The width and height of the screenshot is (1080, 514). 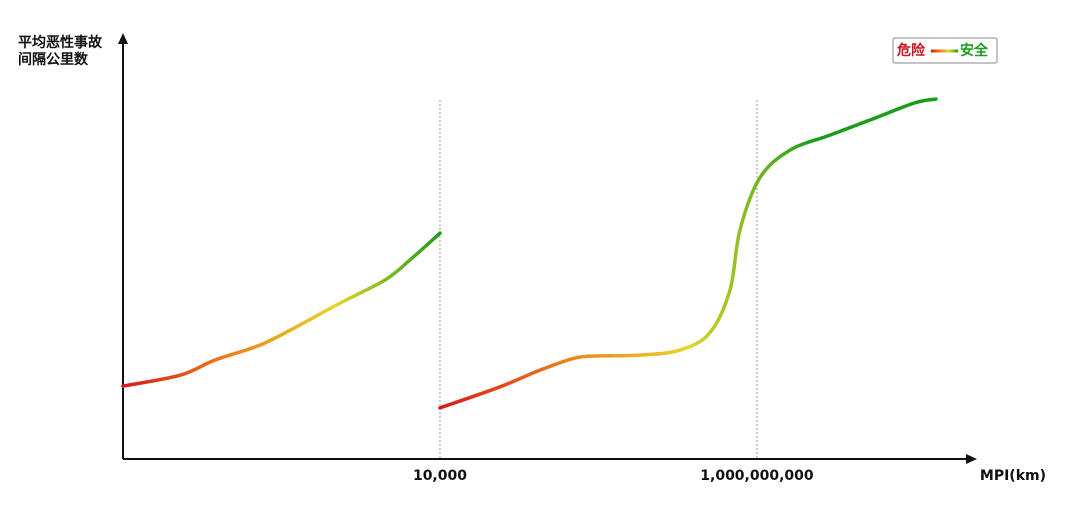 What do you see at coordinates (53, 59) in the screenshot?
I see `y-axis-label: 间隔公里数` at bounding box center [53, 59].